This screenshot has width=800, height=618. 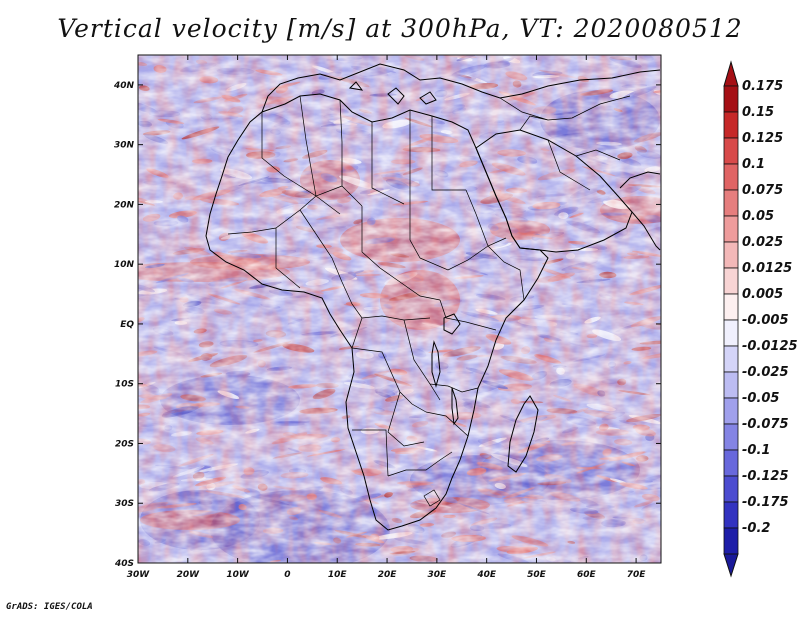 What do you see at coordinates (452, 324) in the screenshot?
I see `lake-victoria` at bounding box center [452, 324].